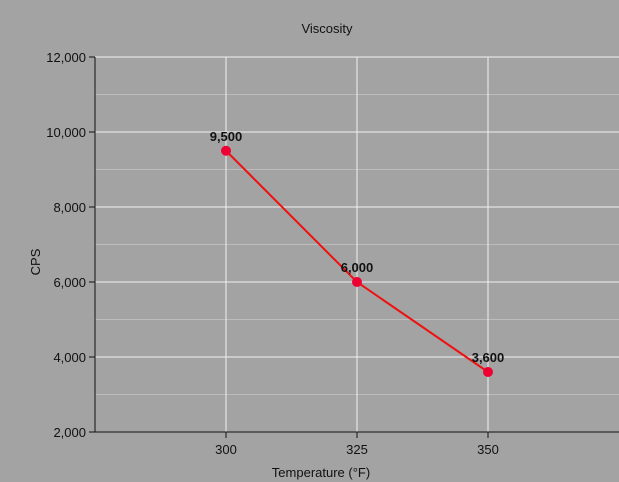  I want to click on data-label: 6,000, so click(357, 267).